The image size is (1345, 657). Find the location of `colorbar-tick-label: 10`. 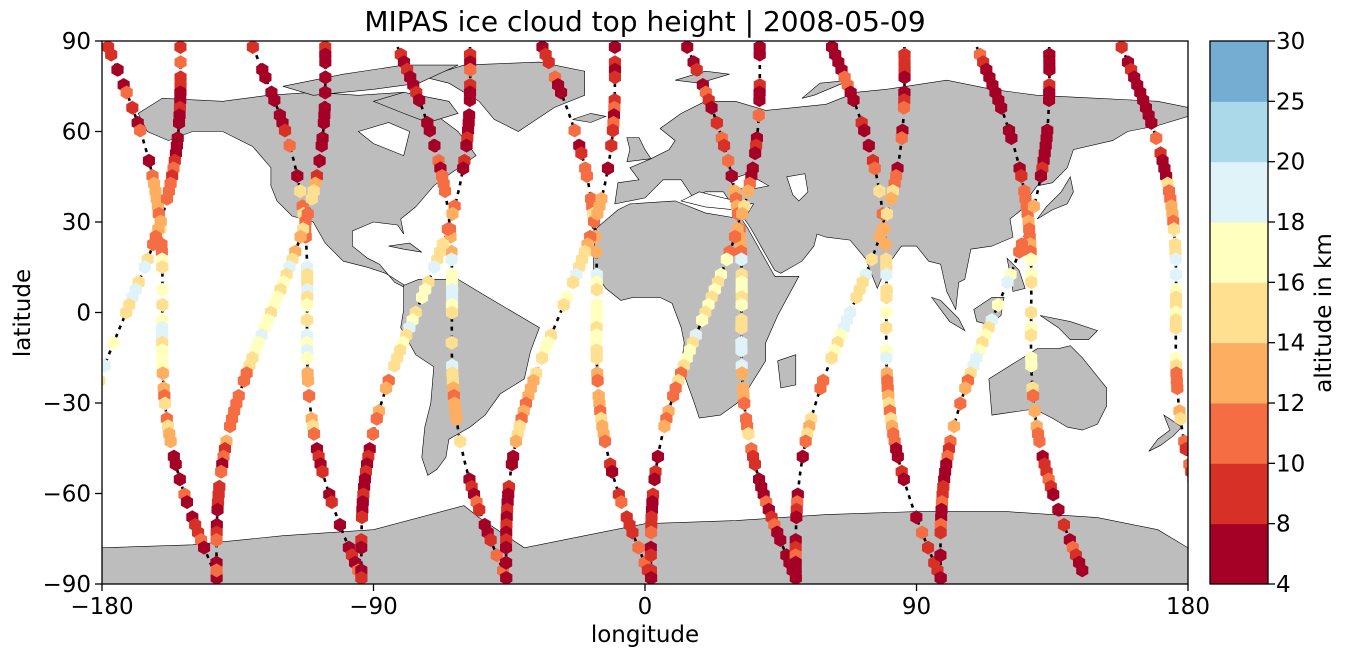

colorbar-tick-label: 10 is located at coordinates (1290, 464).